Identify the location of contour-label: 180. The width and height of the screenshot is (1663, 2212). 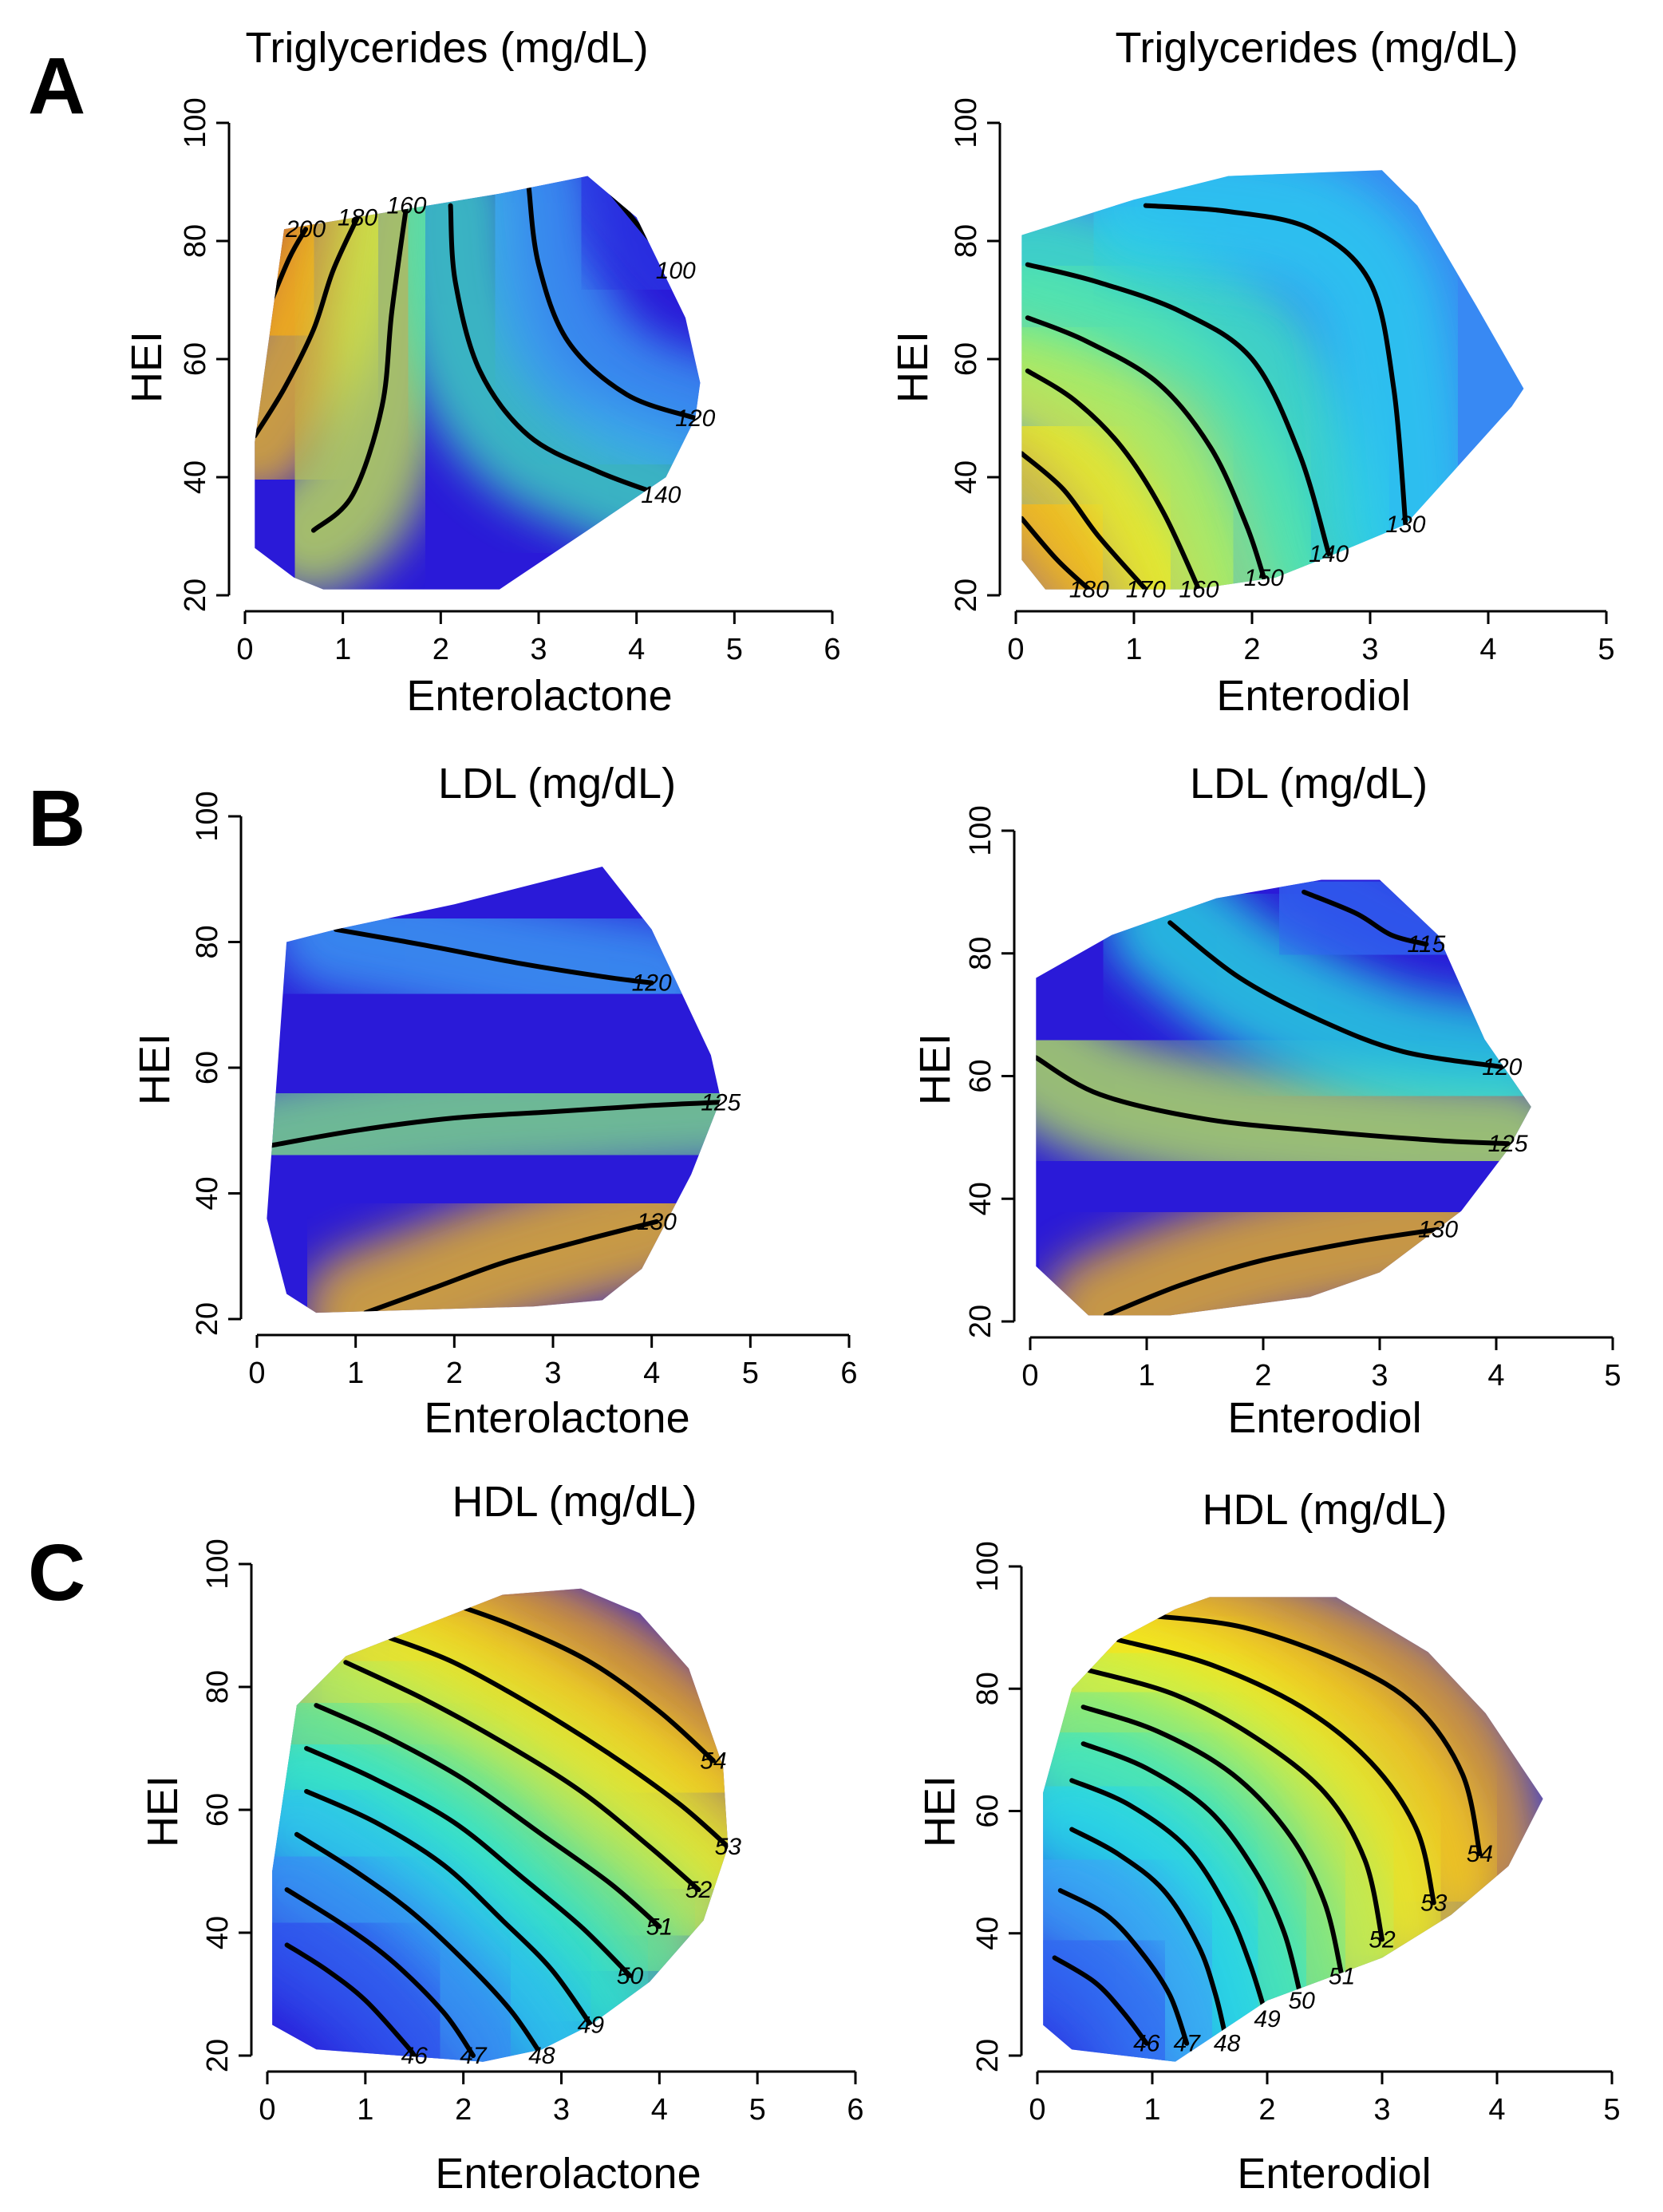
(1089, 590).